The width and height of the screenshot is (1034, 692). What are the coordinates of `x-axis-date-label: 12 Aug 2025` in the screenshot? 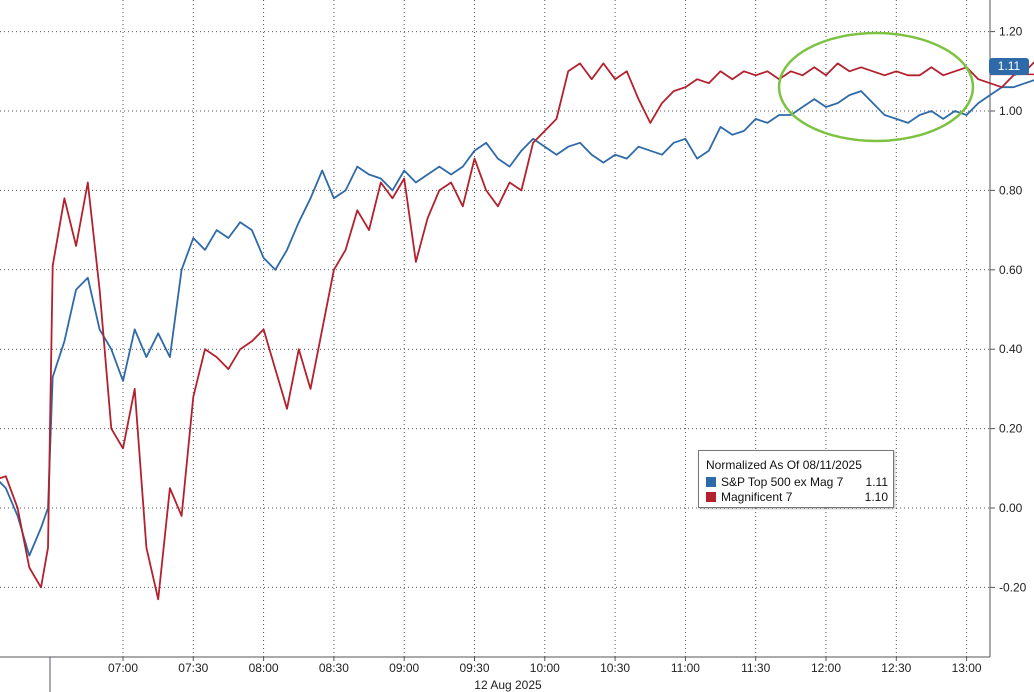 It's located at (508, 685).